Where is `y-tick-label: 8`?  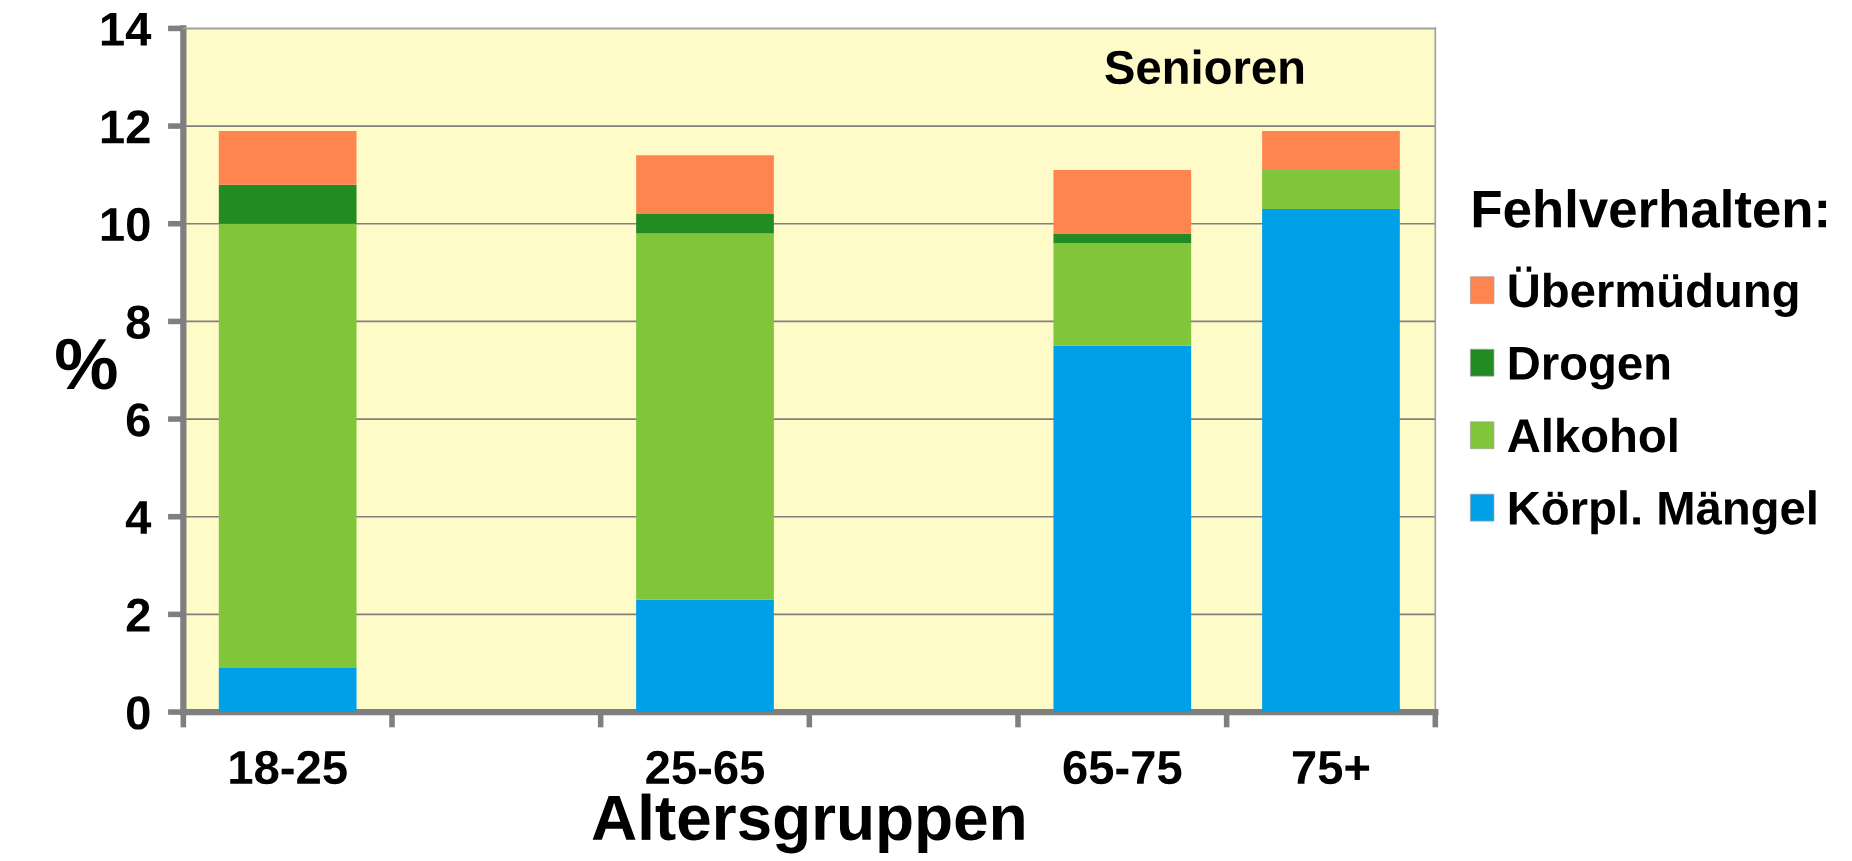
y-tick-label: 8 is located at coordinates (138, 322).